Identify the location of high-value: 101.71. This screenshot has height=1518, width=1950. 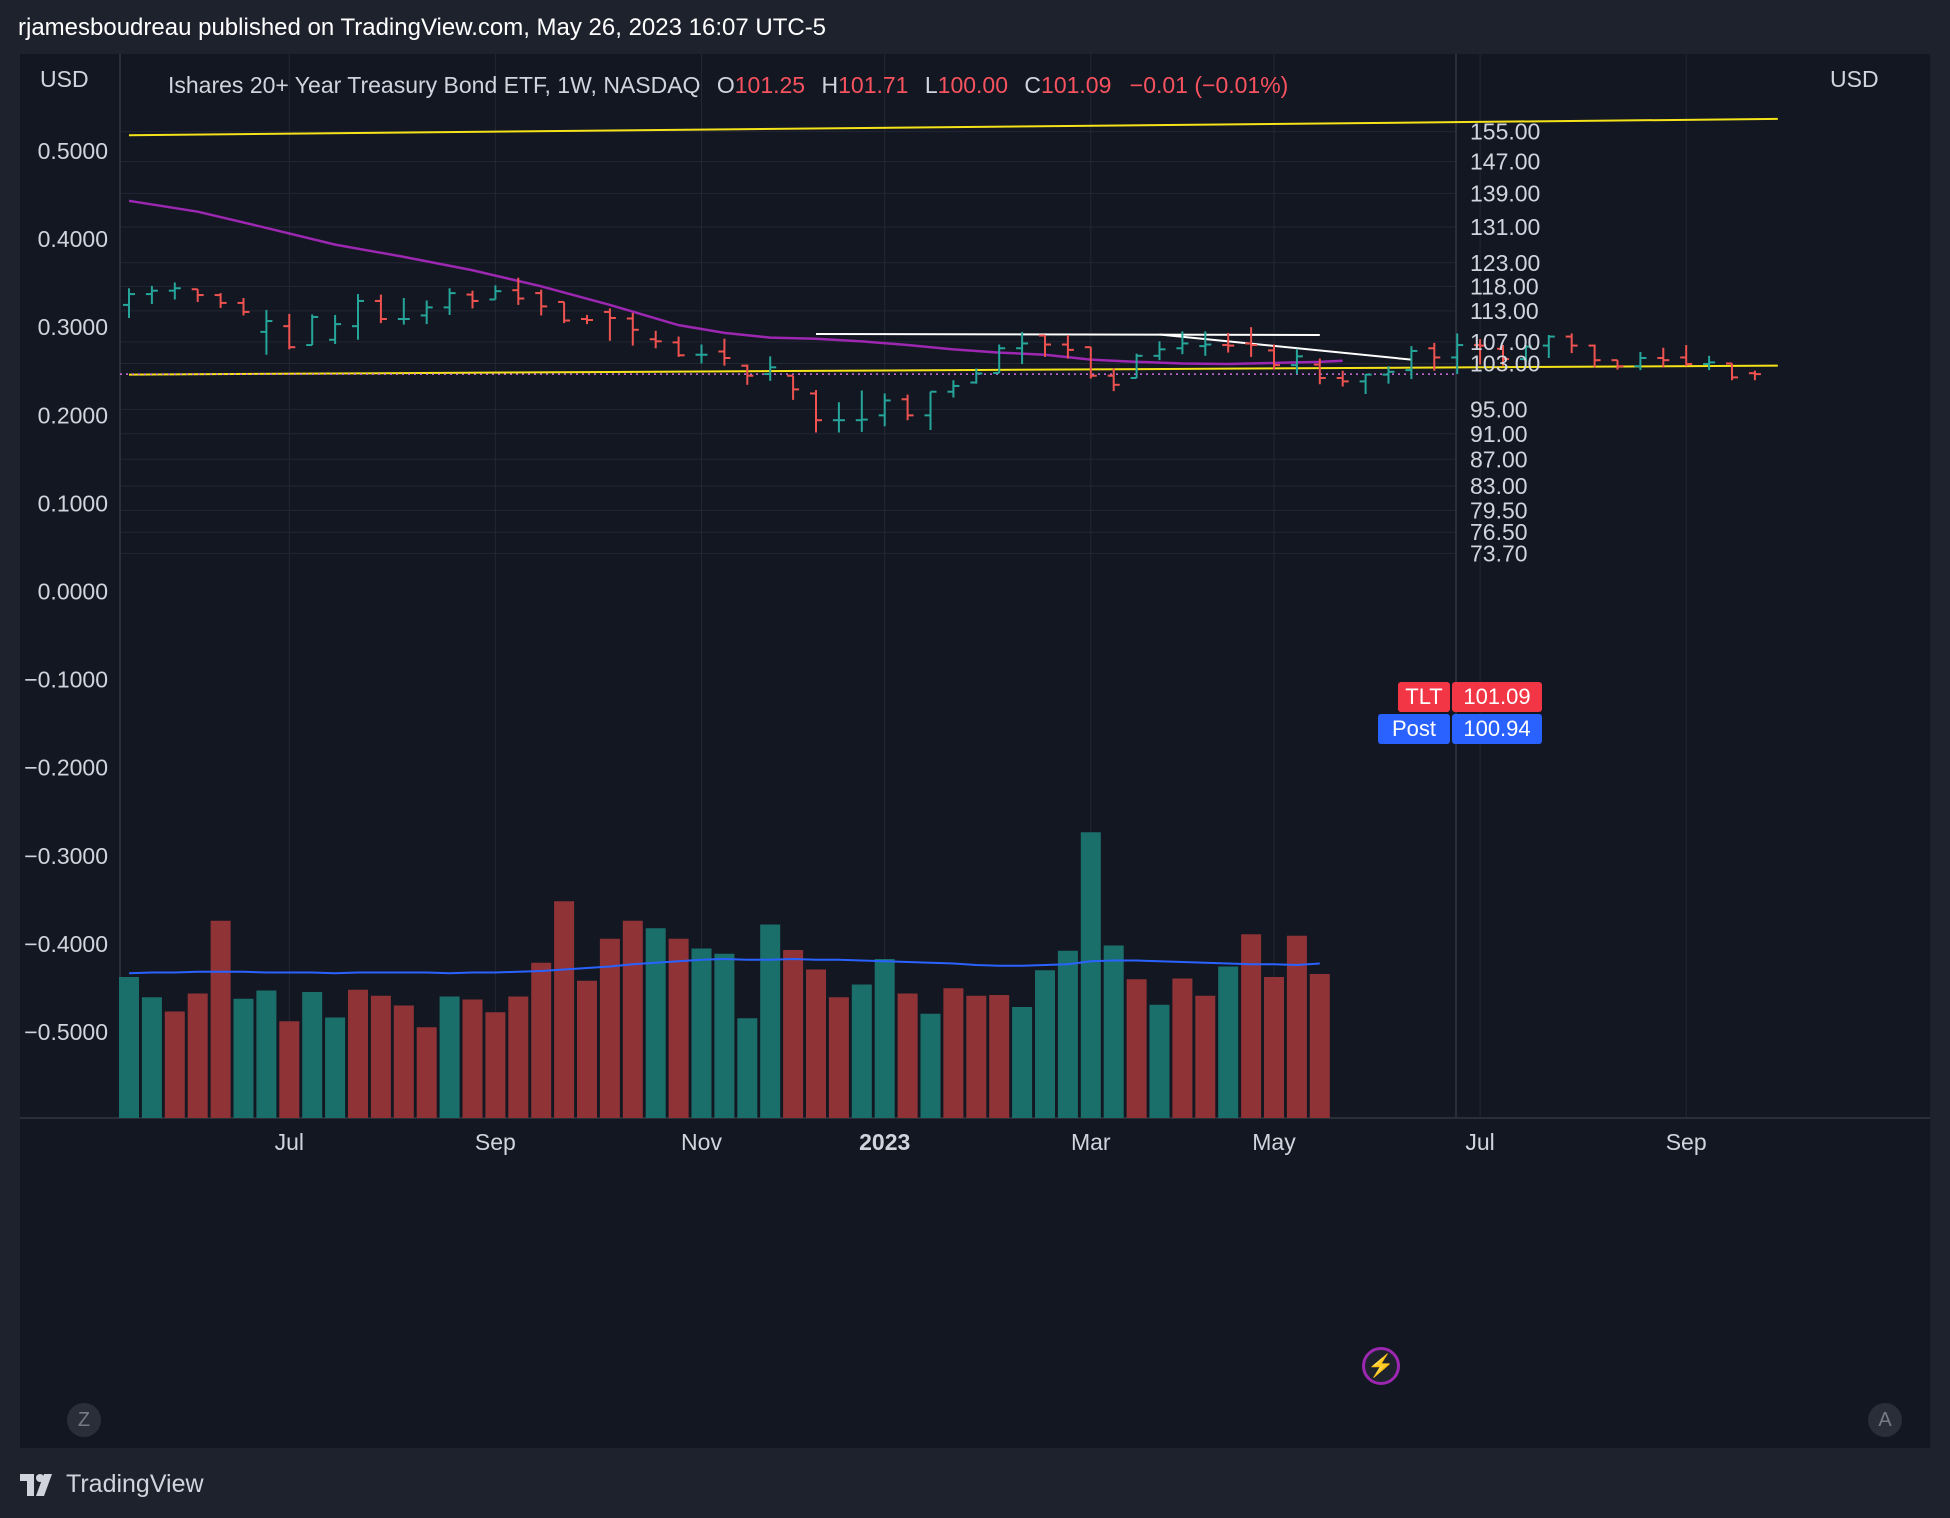
(873, 85).